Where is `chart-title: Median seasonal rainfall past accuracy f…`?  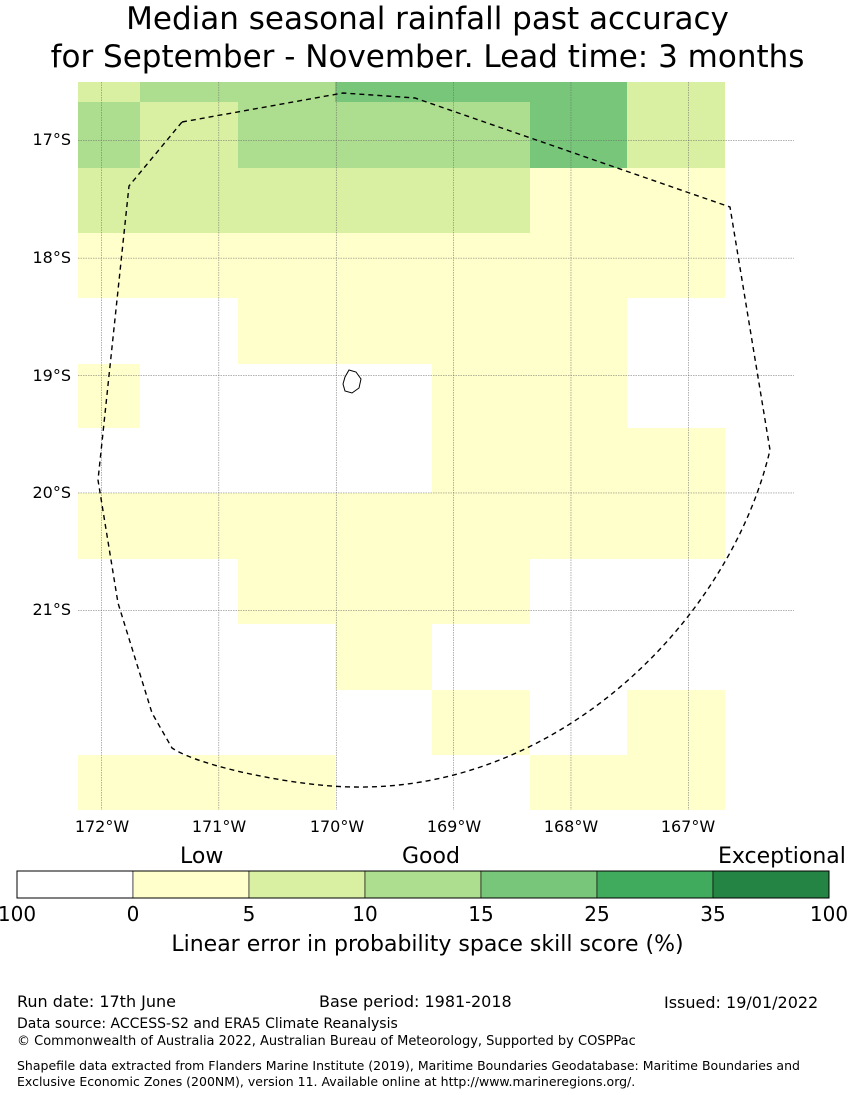
chart-title: Median seasonal rainfall past accuracy f… is located at coordinates (427, 38).